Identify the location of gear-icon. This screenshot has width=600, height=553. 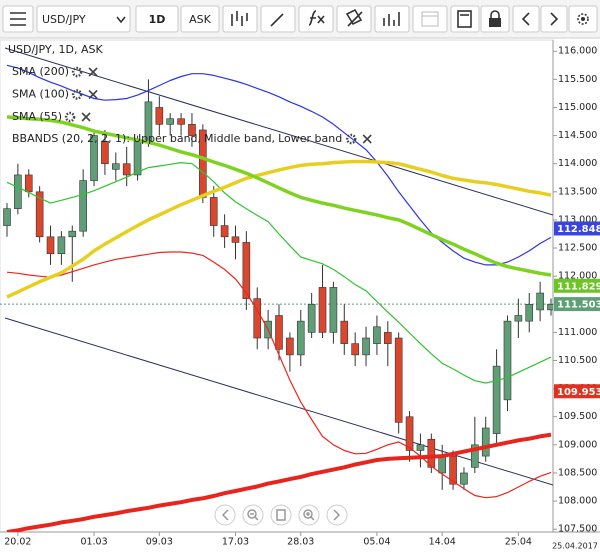
(351, 139).